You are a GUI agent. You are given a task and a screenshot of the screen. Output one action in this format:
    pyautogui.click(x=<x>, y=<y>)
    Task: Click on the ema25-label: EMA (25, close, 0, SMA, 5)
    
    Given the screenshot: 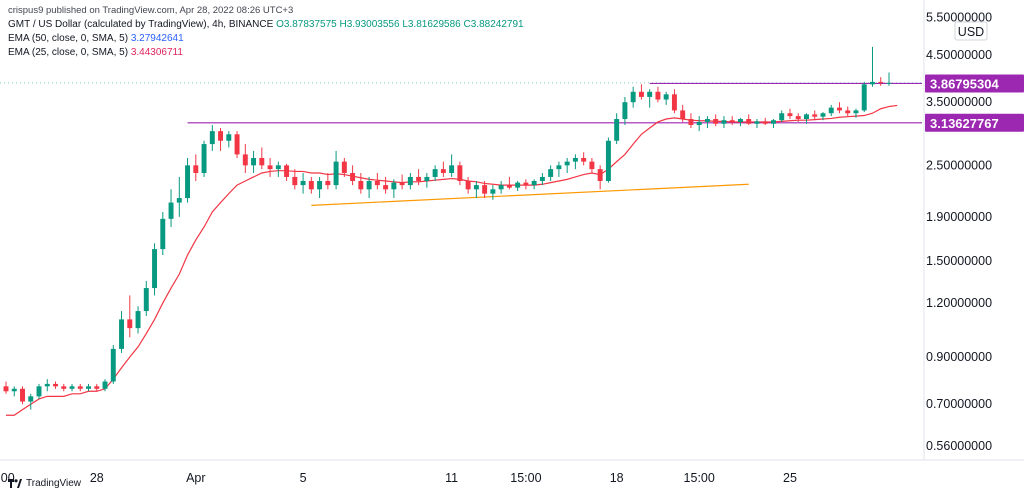 What is the action you would take?
    pyautogui.click(x=68, y=52)
    